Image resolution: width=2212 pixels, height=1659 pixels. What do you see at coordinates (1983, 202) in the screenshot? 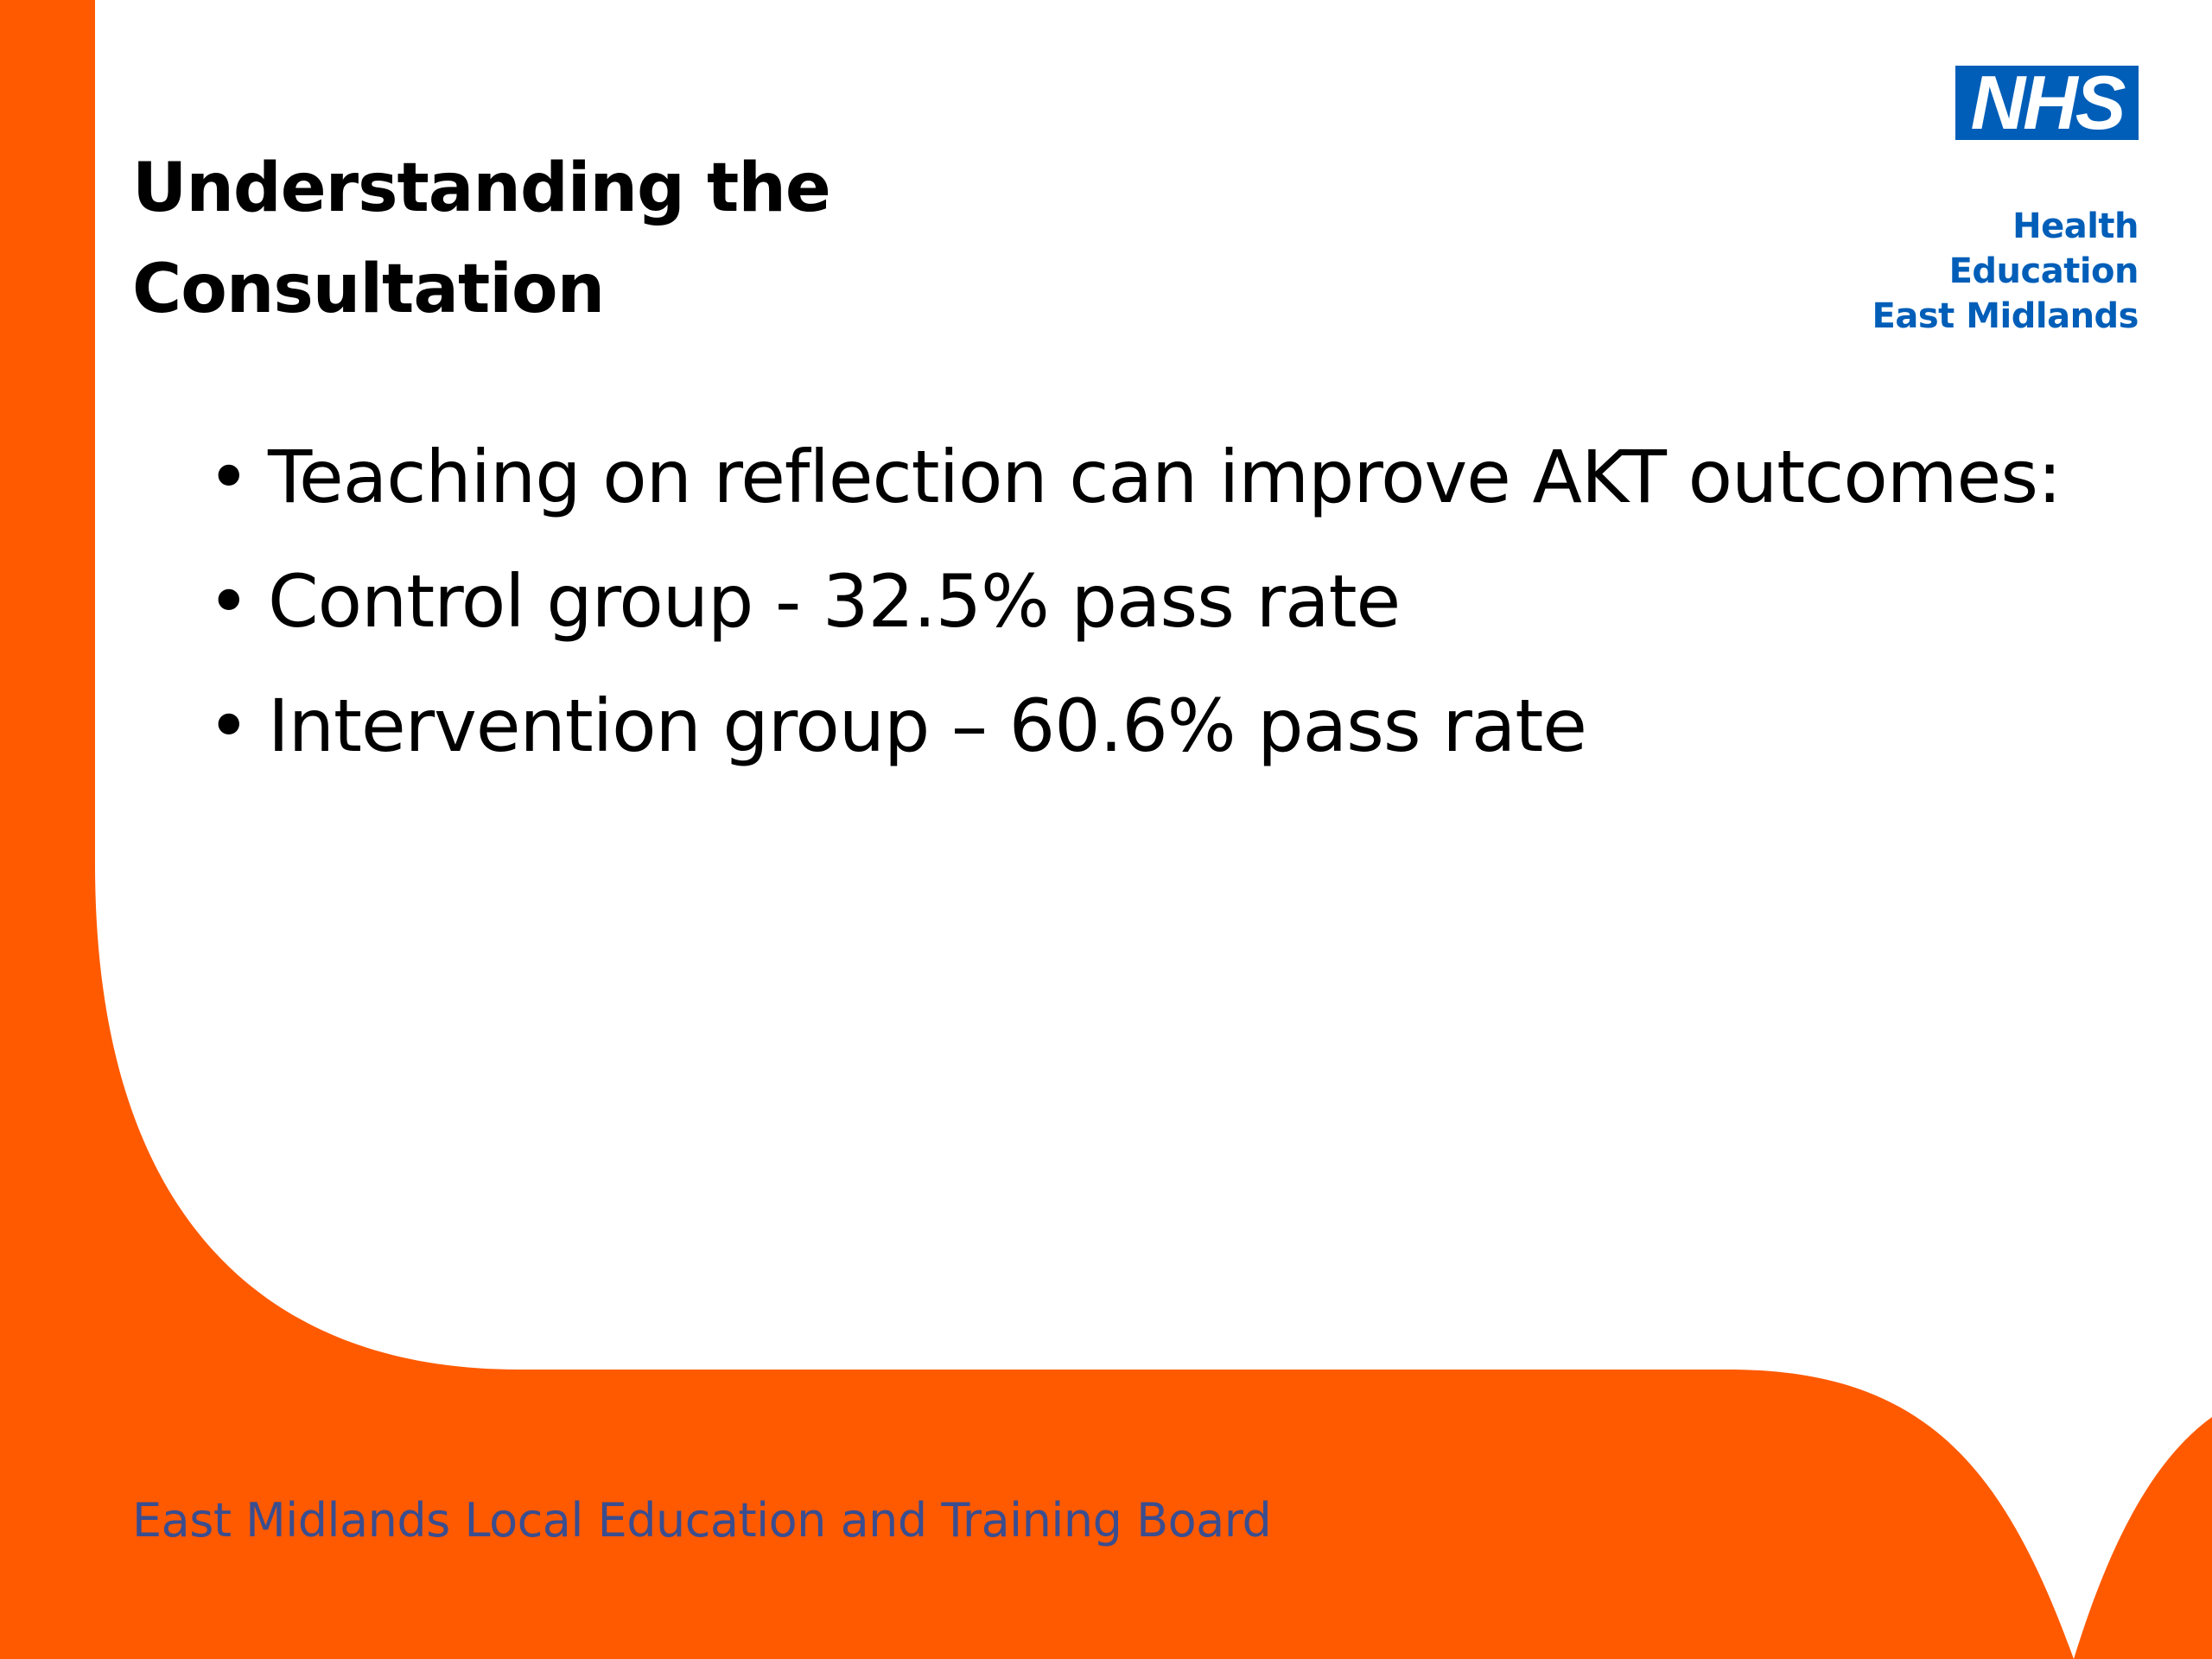
I see `nhs-logo: NHS Health Education East Midlands` at bounding box center [1983, 202].